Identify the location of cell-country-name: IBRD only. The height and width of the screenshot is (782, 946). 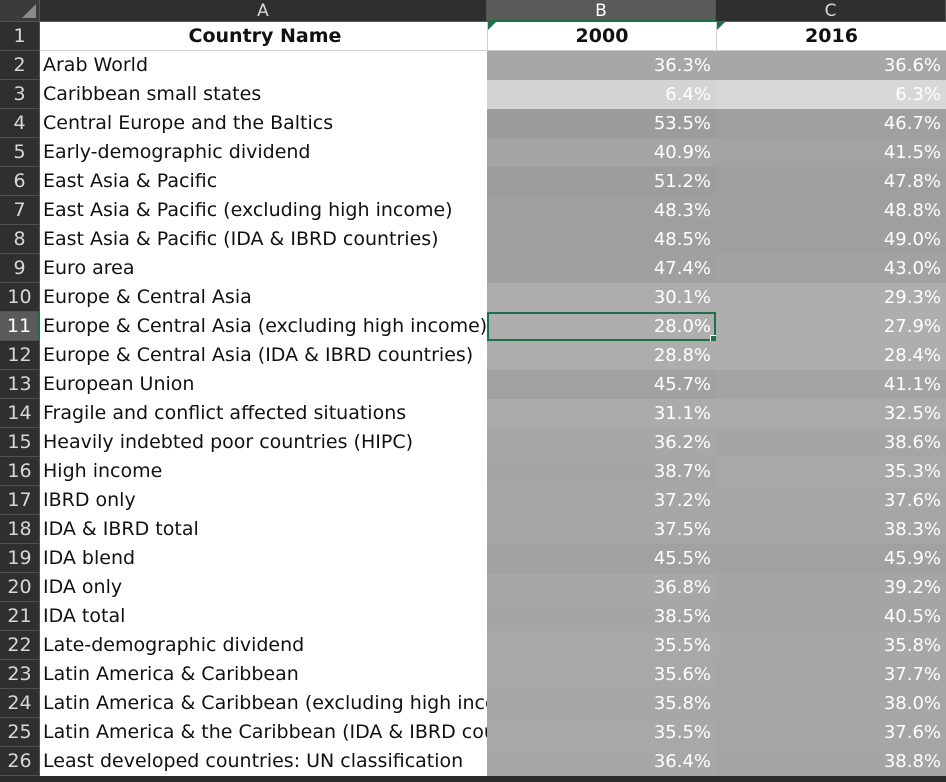
(263, 500).